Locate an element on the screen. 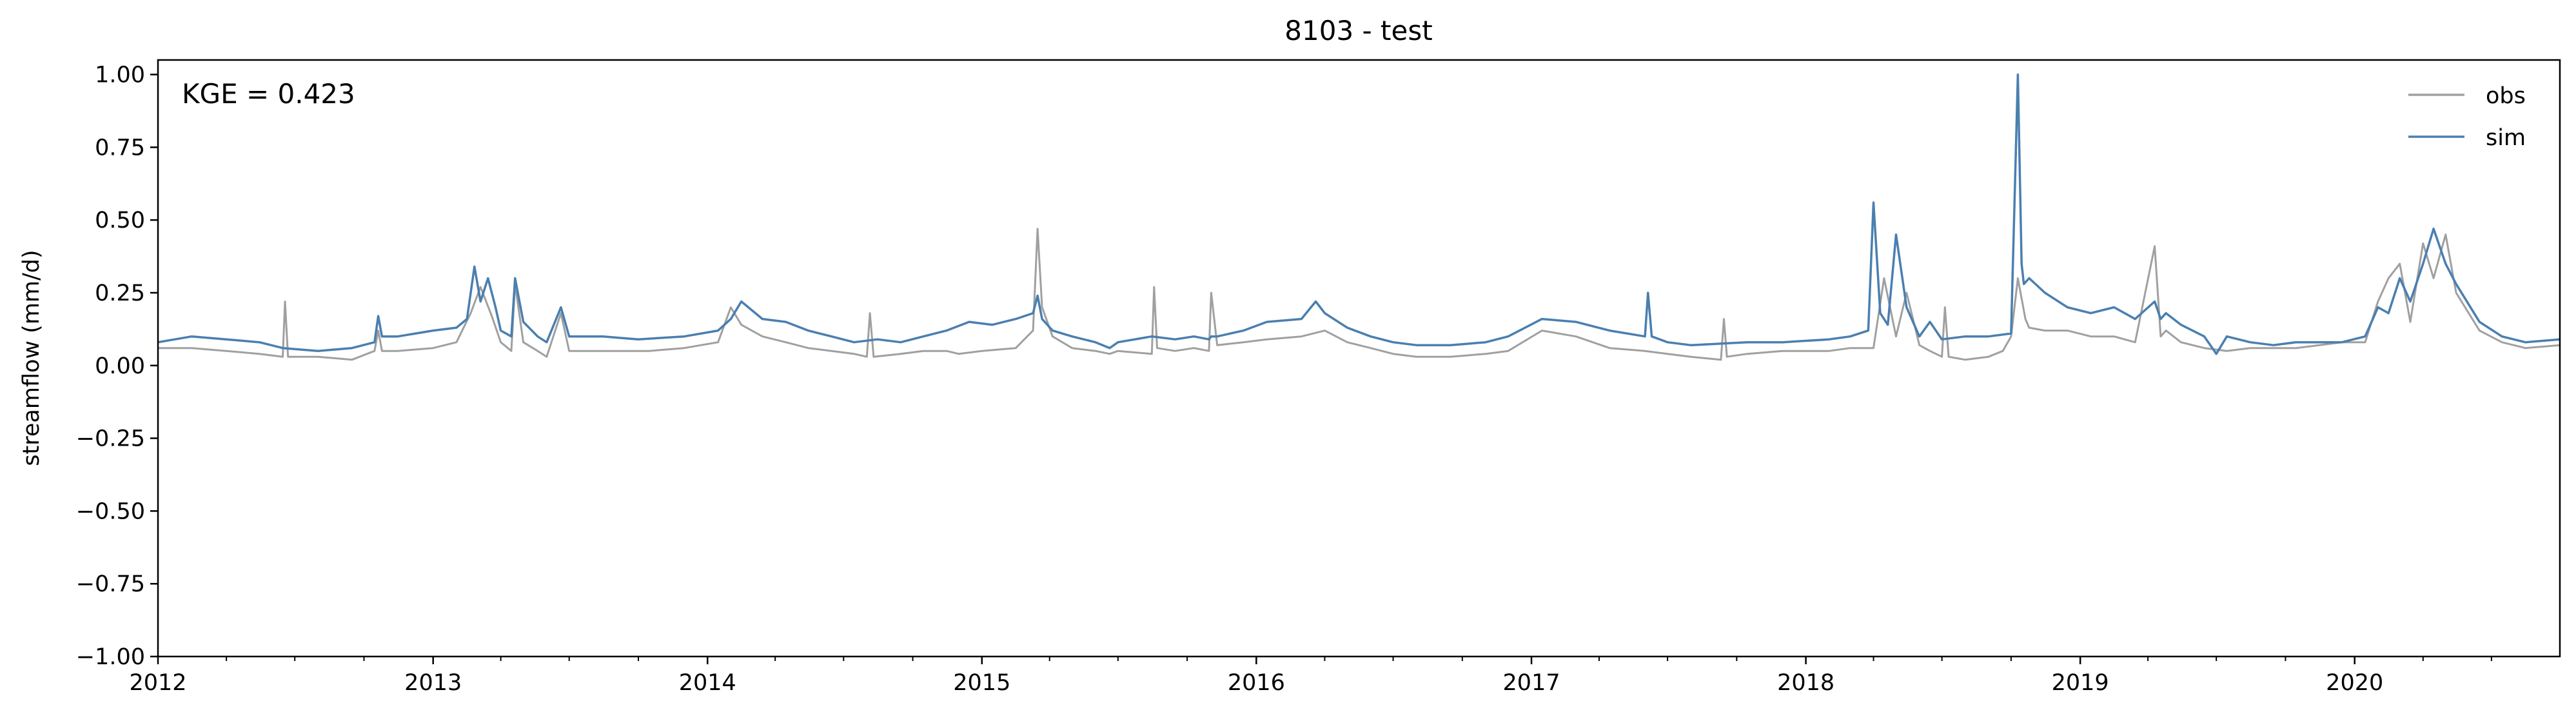  y-tick-label: 0.75 is located at coordinates (120, 148).